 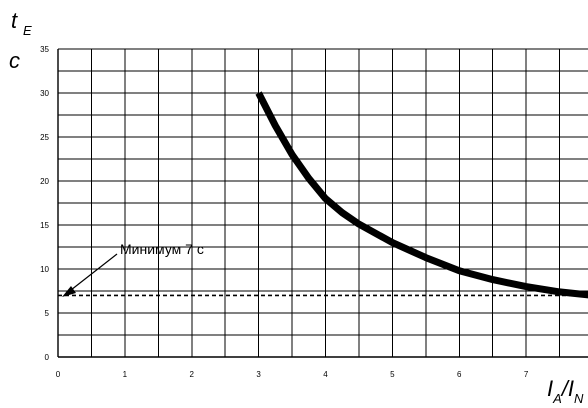 I want to click on y-tick-label: 5, so click(x=47, y=313).